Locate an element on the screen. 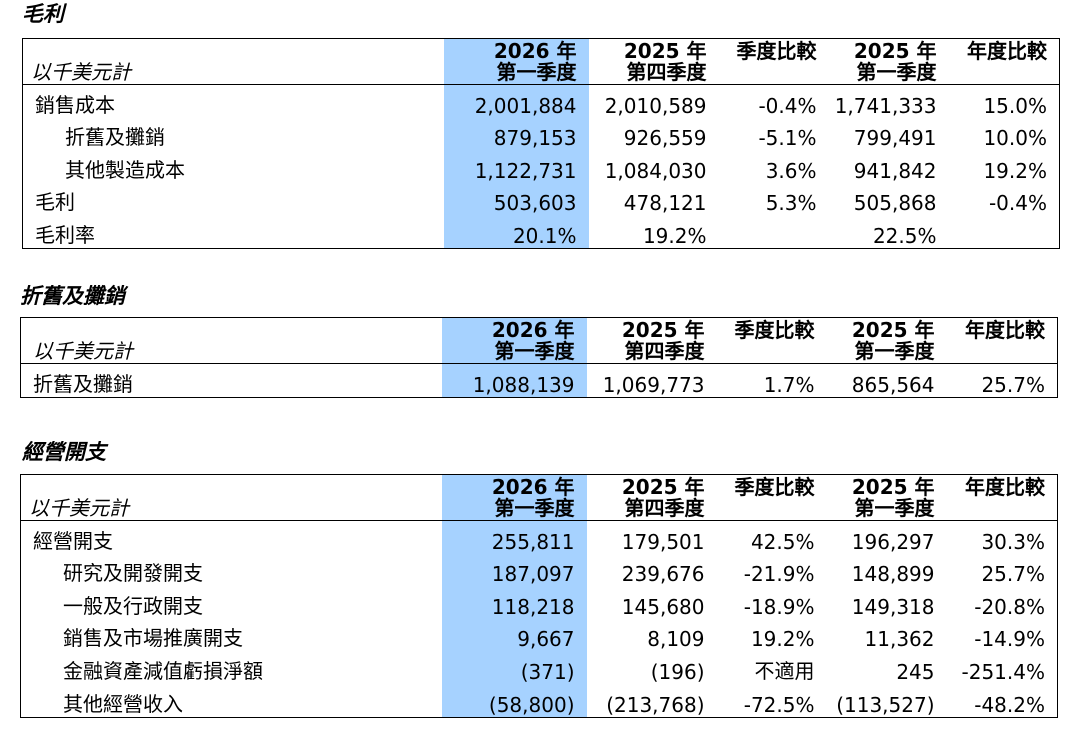 This screenshot has height=733, width=1080. section-title-gross: 毛利 is located at coordinates (43, 14).